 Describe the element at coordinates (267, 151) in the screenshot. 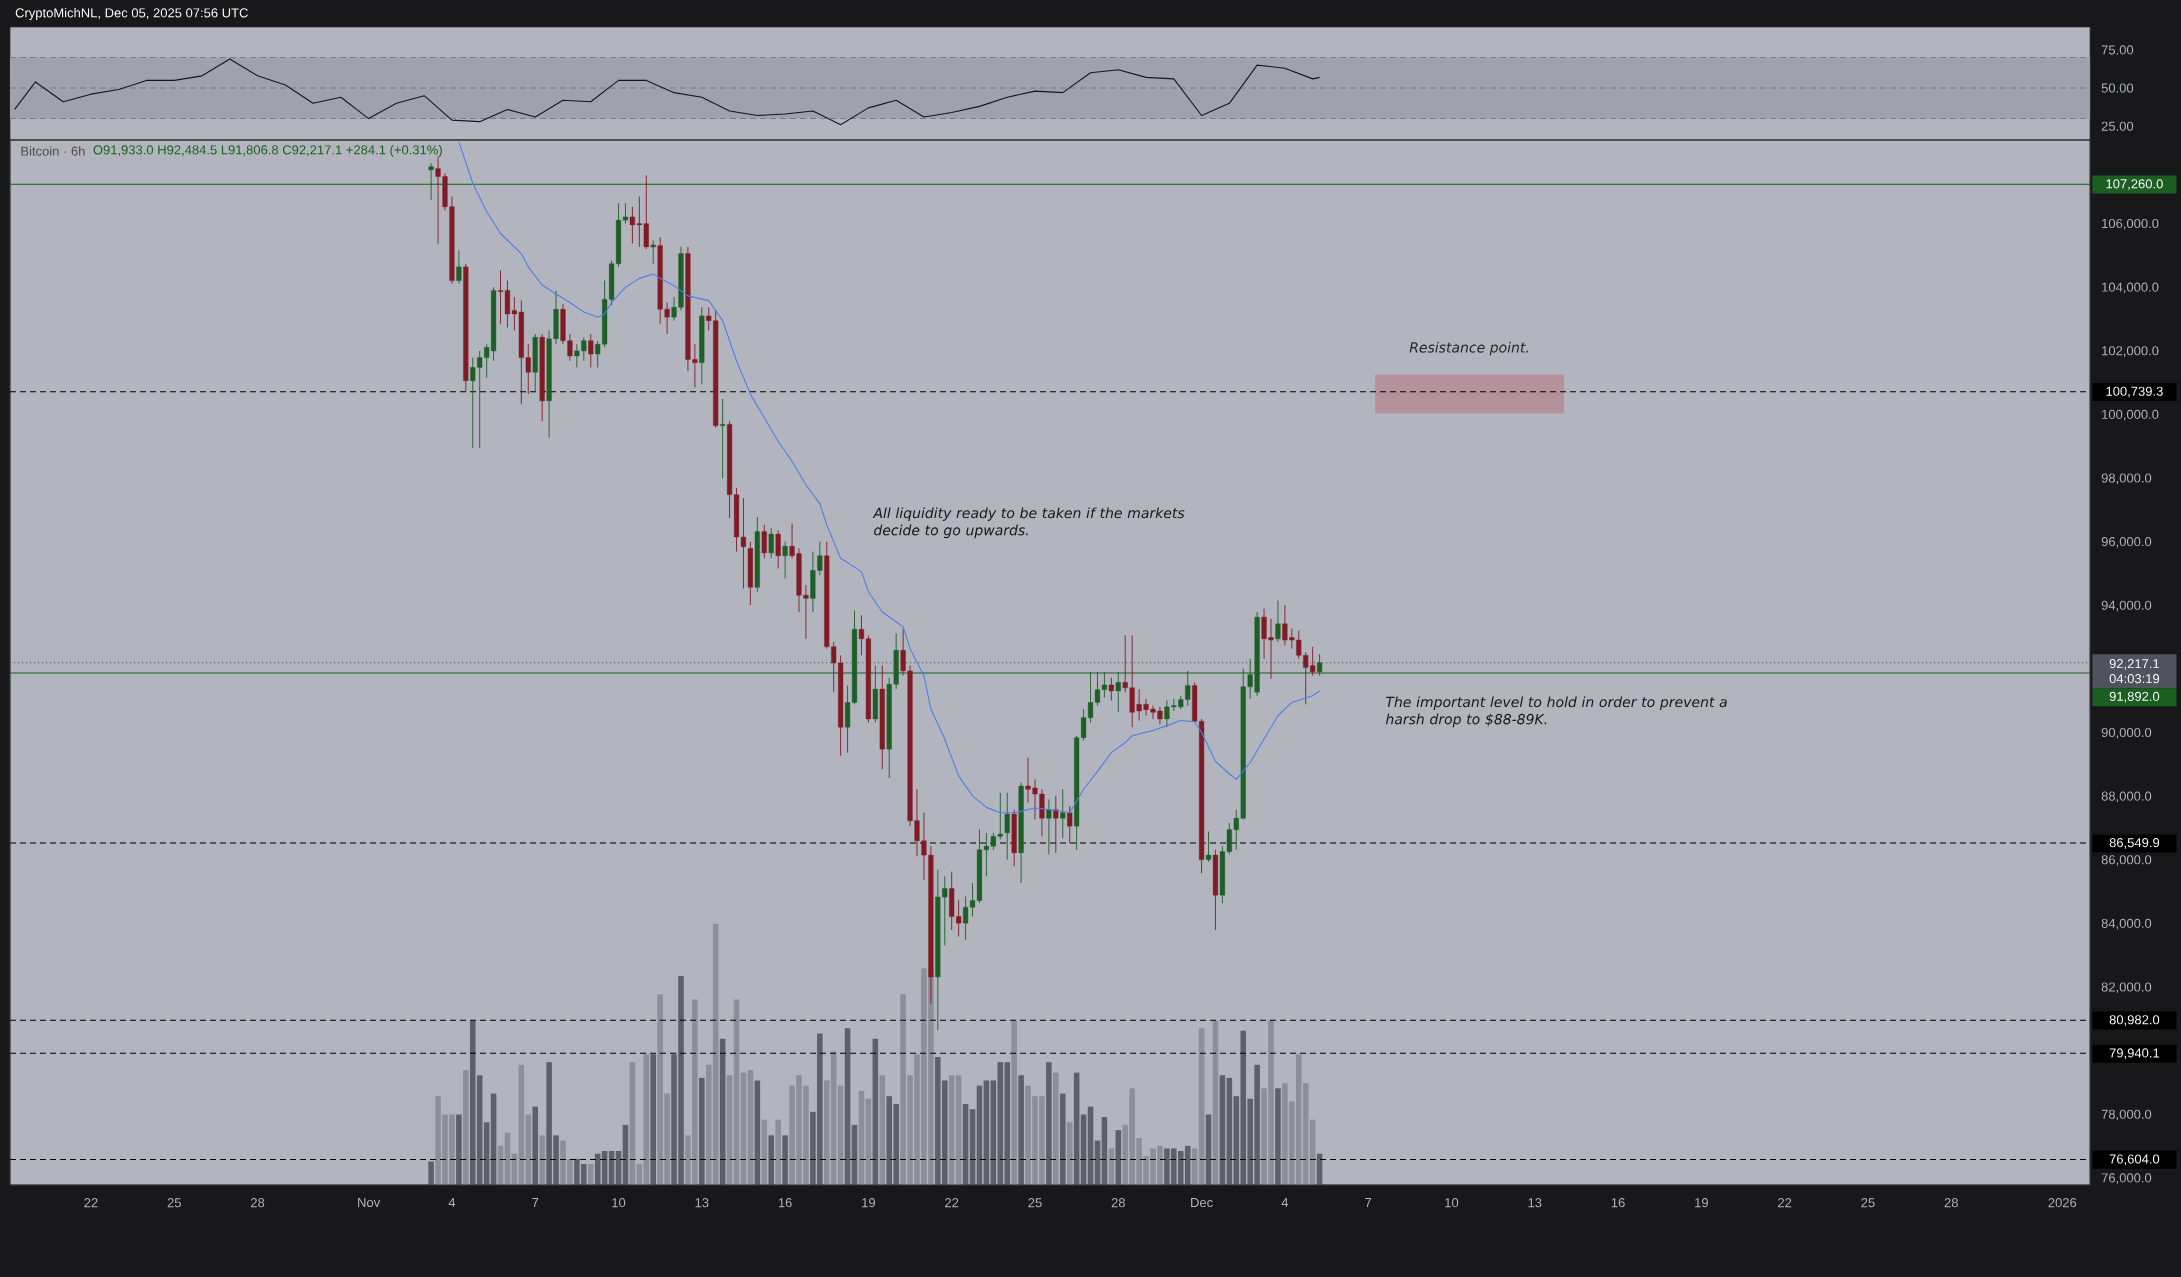

I see `annotation: O91,933.0 H92,484.5 L91,806.8 C92,217.1 +284.1 (+0.31%)` at that location.